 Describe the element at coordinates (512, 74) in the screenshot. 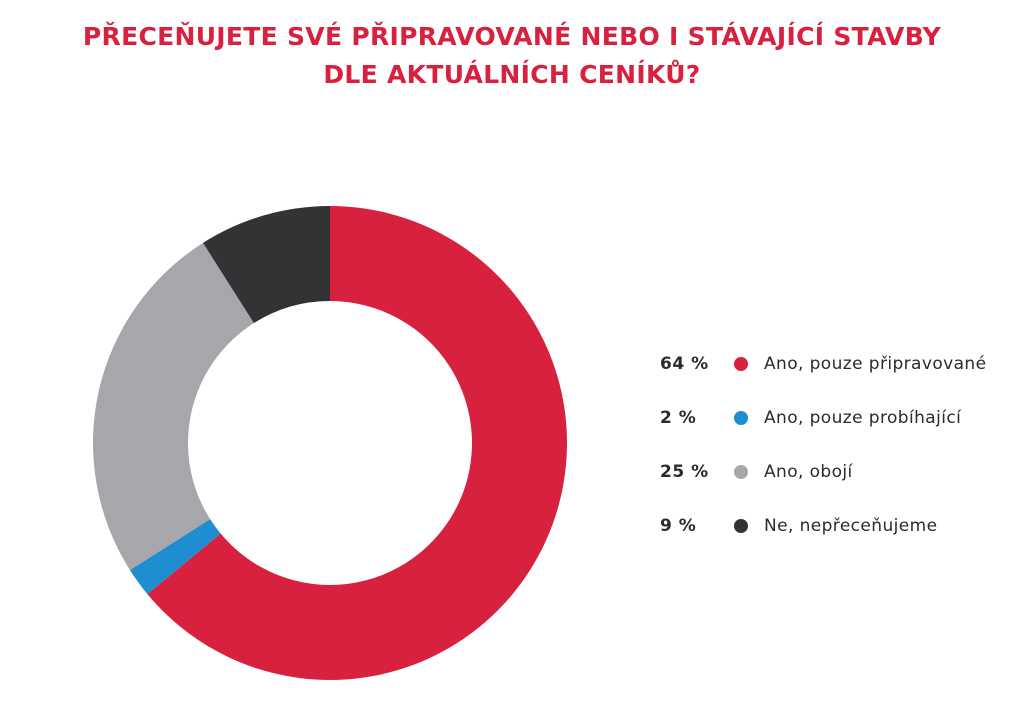

I see `chart-title-line-2: DLE AKTUÁLNÍCH CENÍKŮ?` at that location.